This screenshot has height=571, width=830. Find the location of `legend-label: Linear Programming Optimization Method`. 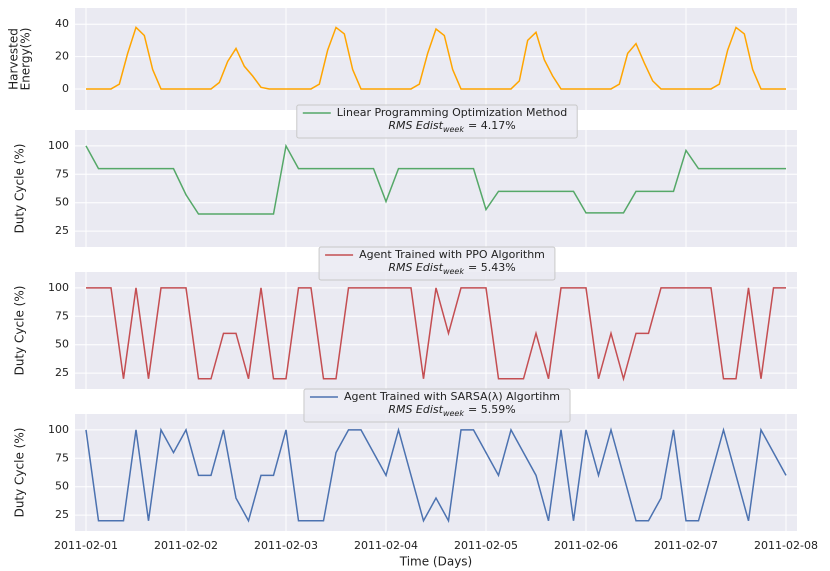

legend-label: Linear Programming Optimization Method is located at coordinates (452, 112).